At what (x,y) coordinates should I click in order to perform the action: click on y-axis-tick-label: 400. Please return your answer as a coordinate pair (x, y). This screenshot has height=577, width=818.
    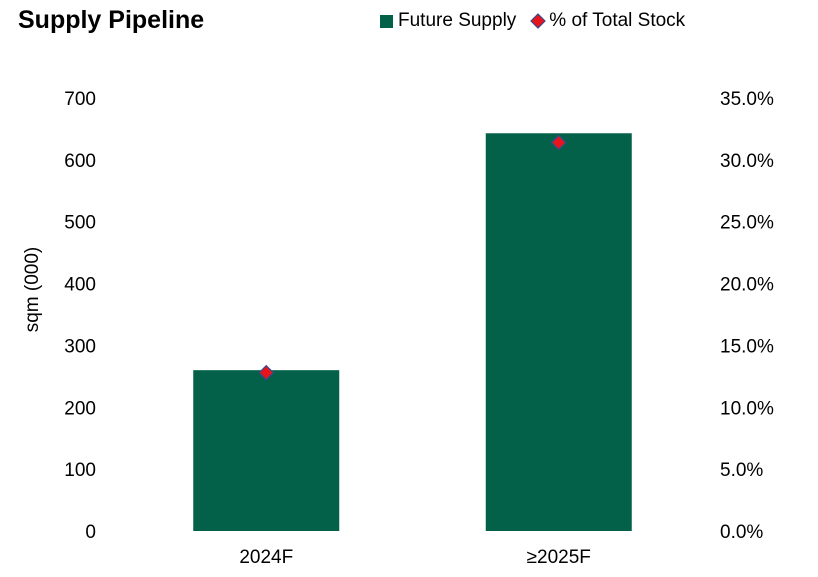
    Looking at the image, I should click on (80, 285).